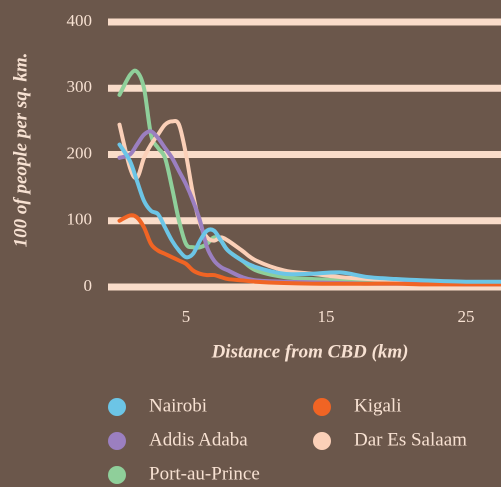 The image size is (501, 487). Describe the element at coordinates (80, 219) in the screenshot. I see `y-tick-label: 100` at that location.